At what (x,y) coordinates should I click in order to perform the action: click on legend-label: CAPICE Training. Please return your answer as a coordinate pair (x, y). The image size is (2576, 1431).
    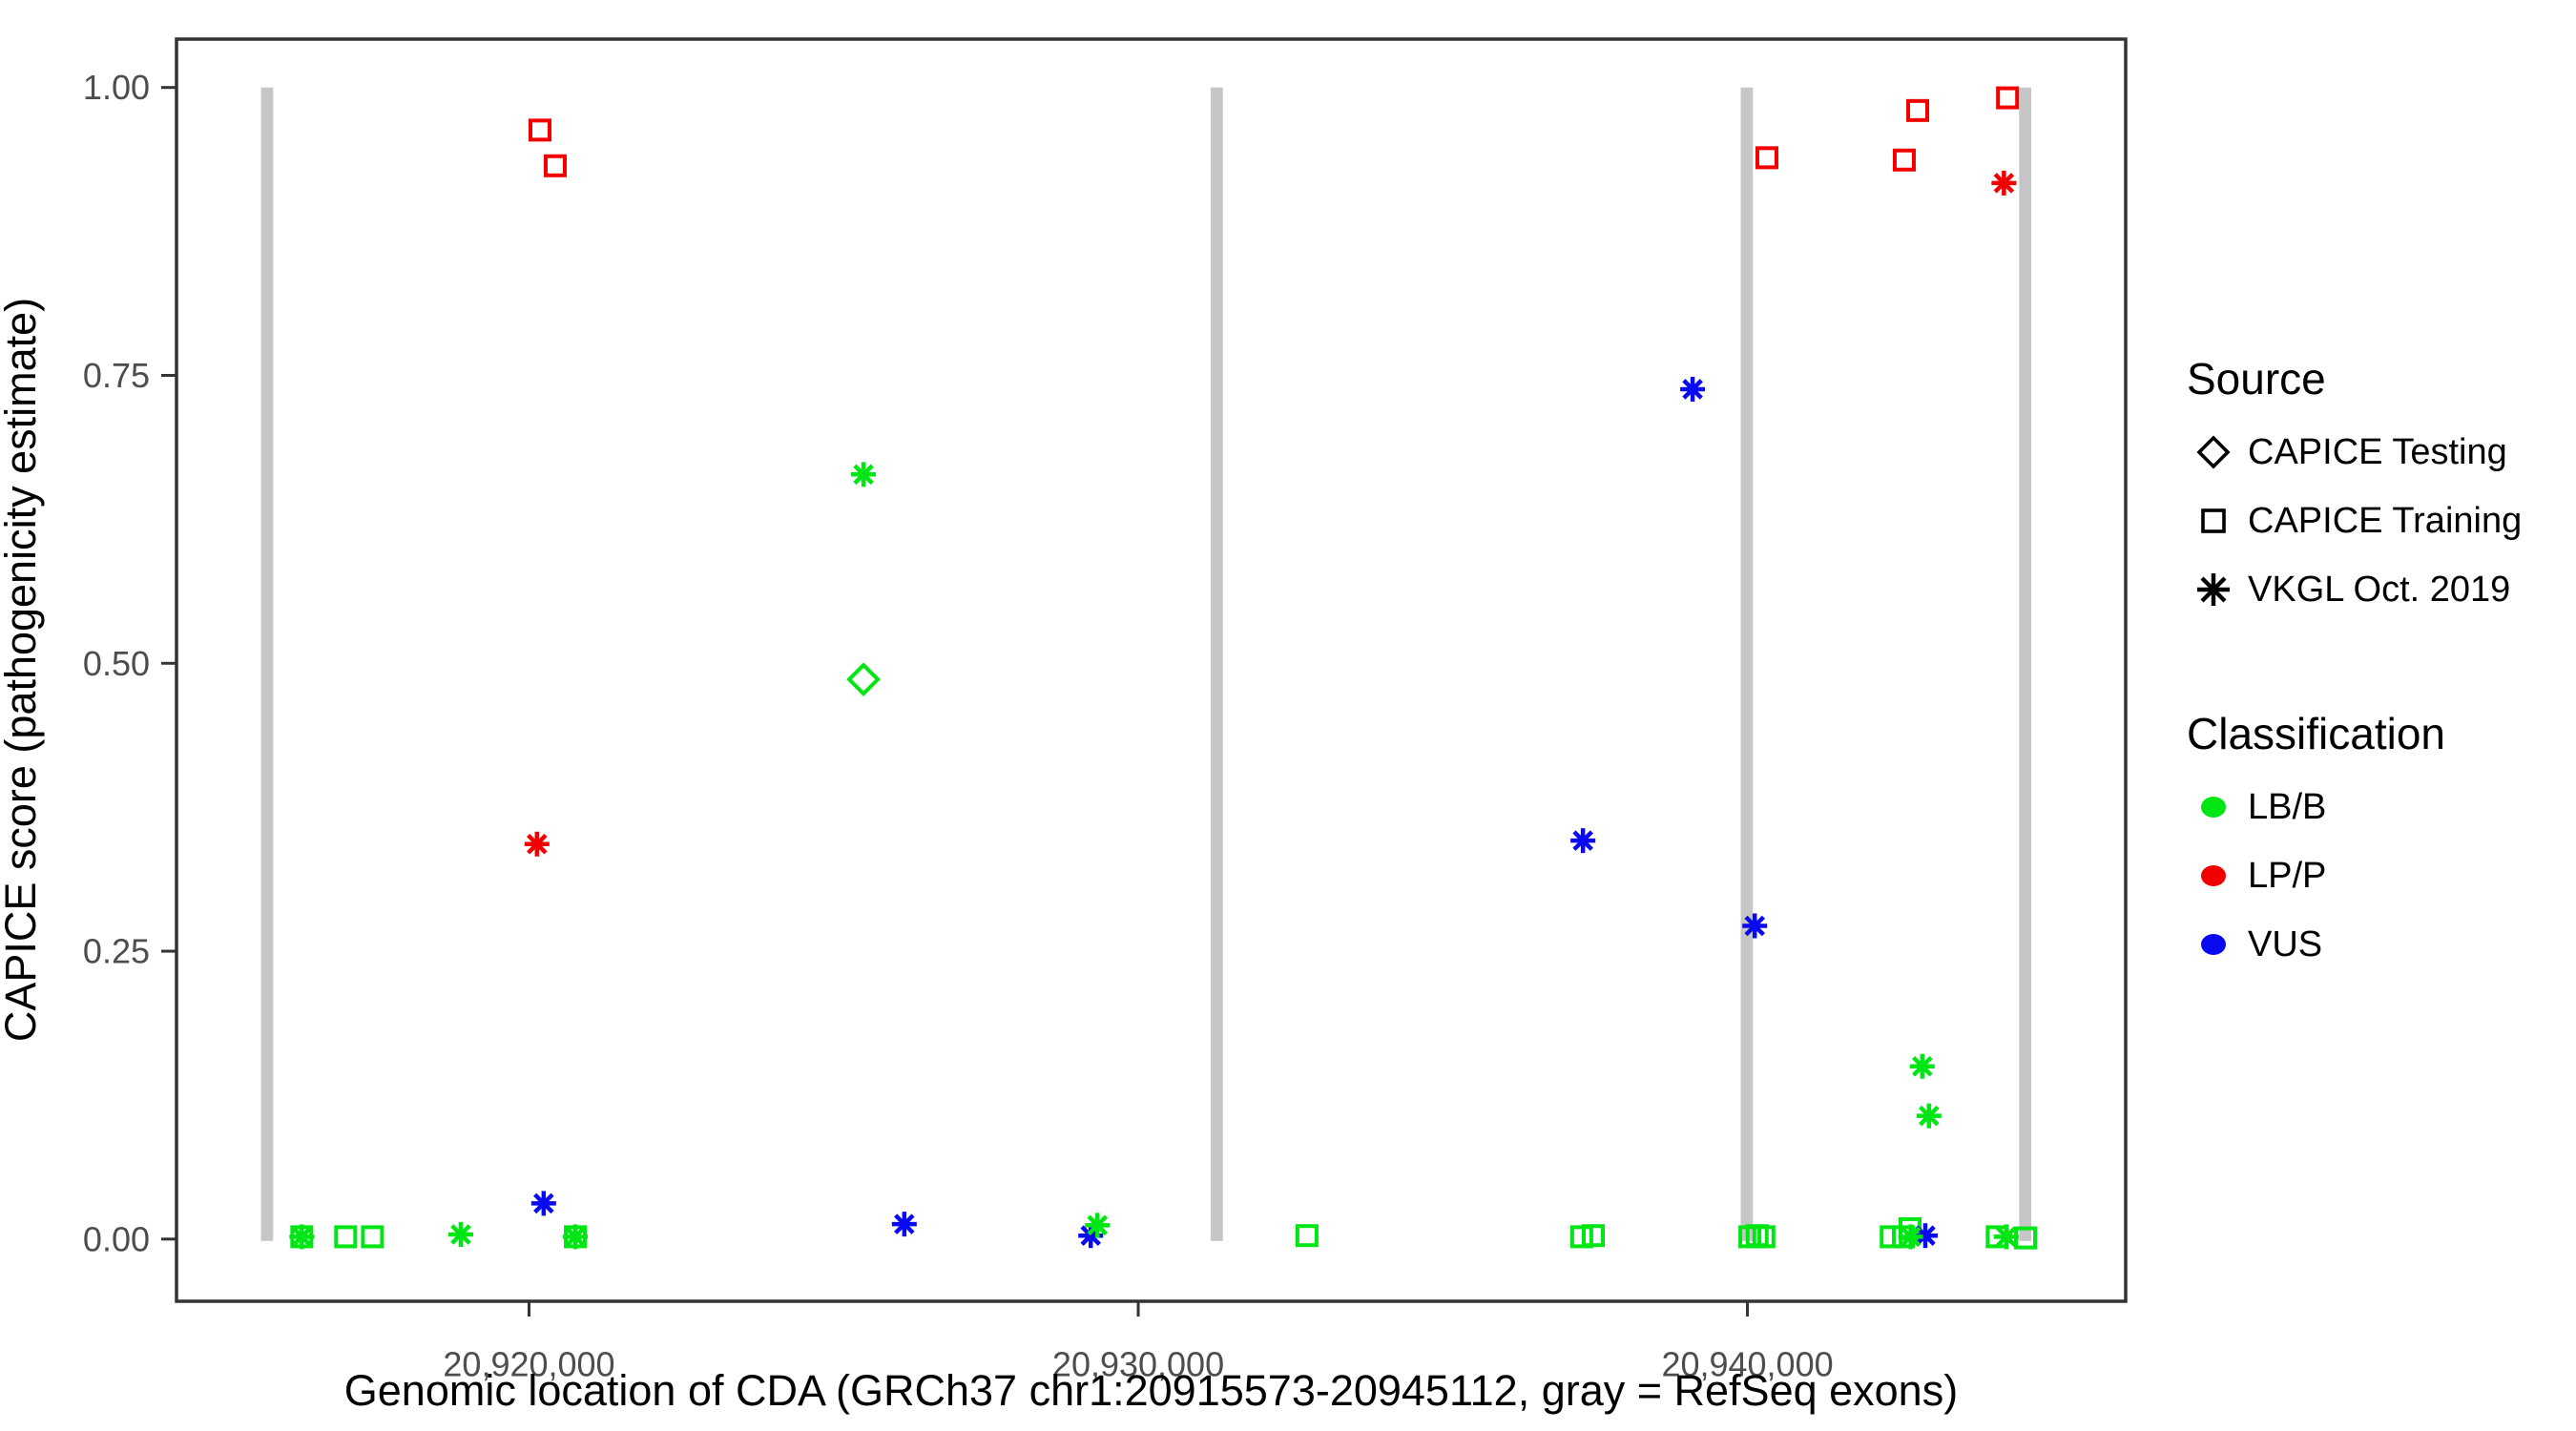
    Looking at the image, I should click on (2385, 520).